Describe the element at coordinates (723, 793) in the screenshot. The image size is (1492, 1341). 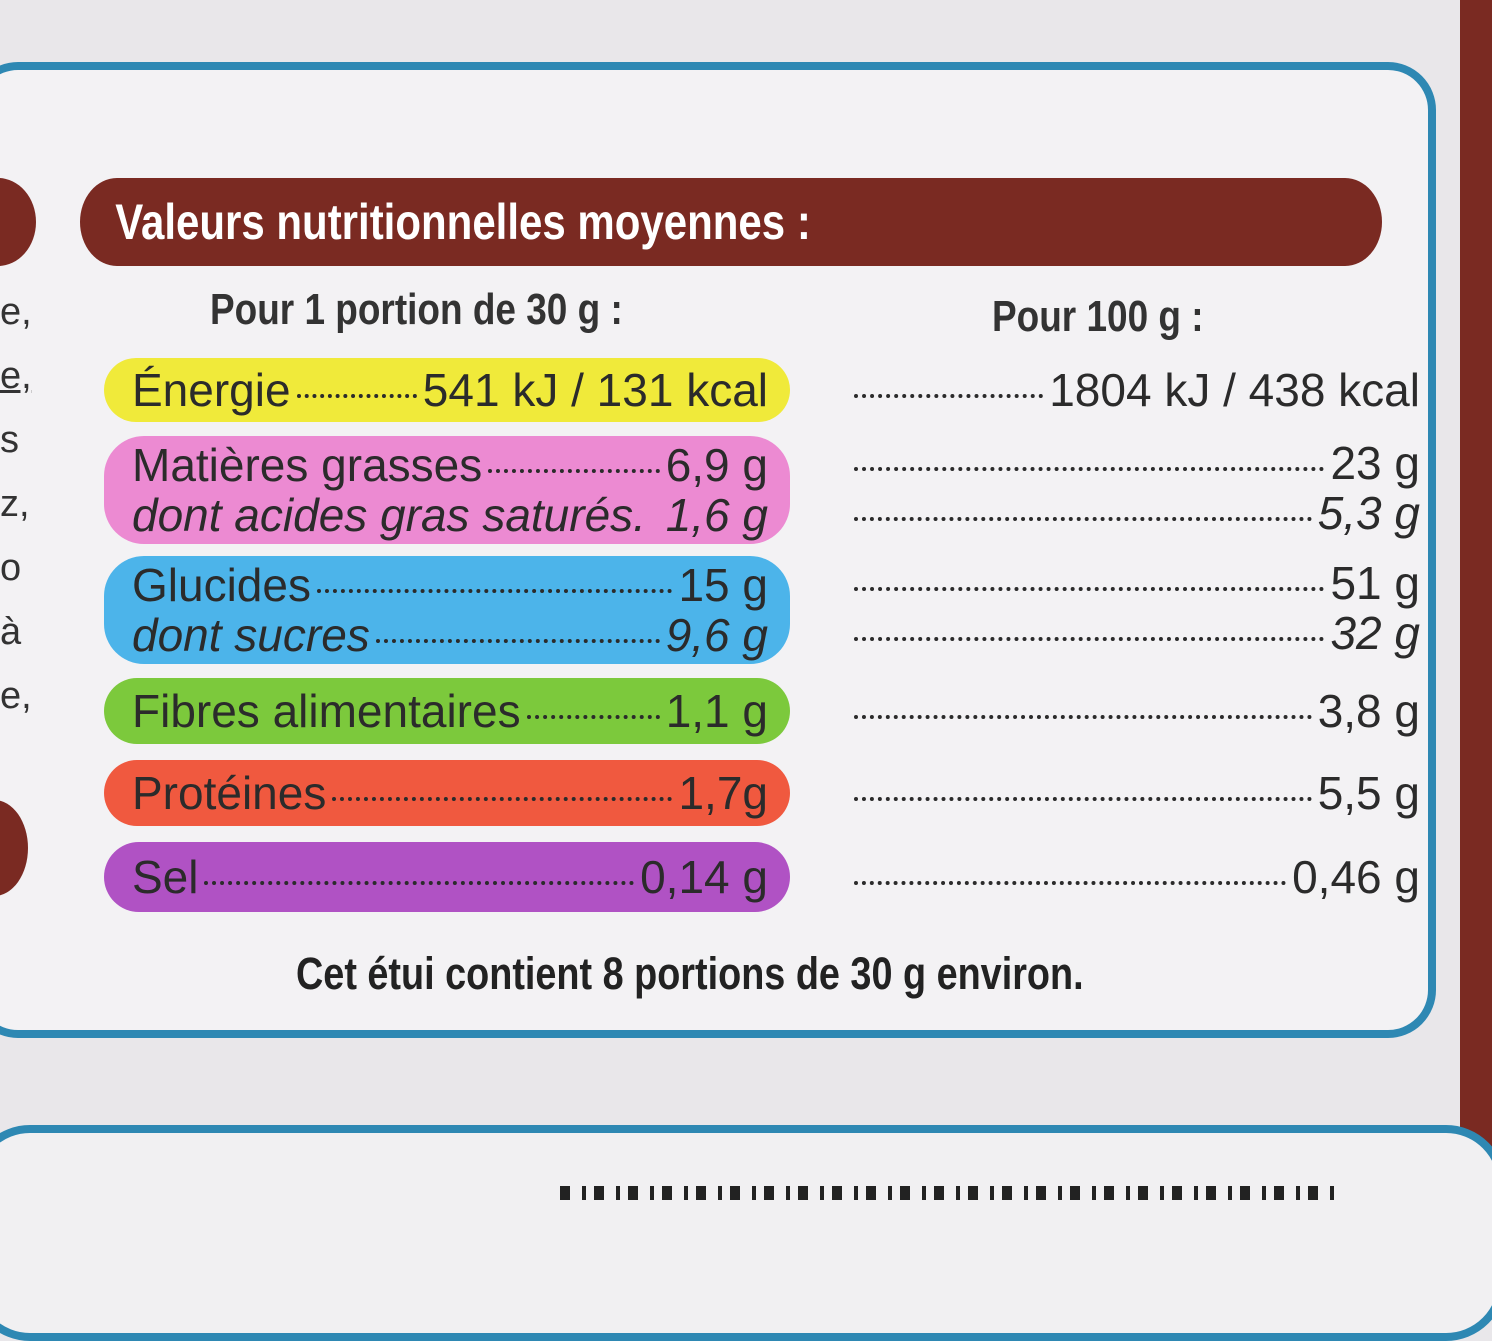
I see `row-value-portion: 1,7g` at that location.